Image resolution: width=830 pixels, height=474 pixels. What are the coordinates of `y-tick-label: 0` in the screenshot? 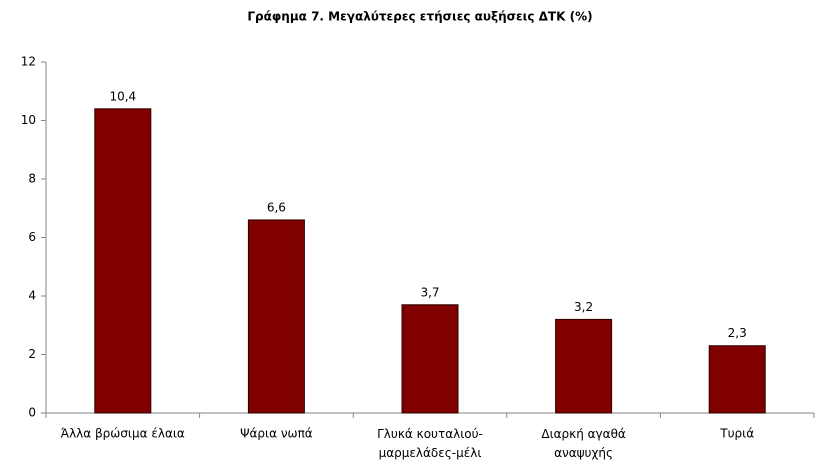 It's located at (32, 413).